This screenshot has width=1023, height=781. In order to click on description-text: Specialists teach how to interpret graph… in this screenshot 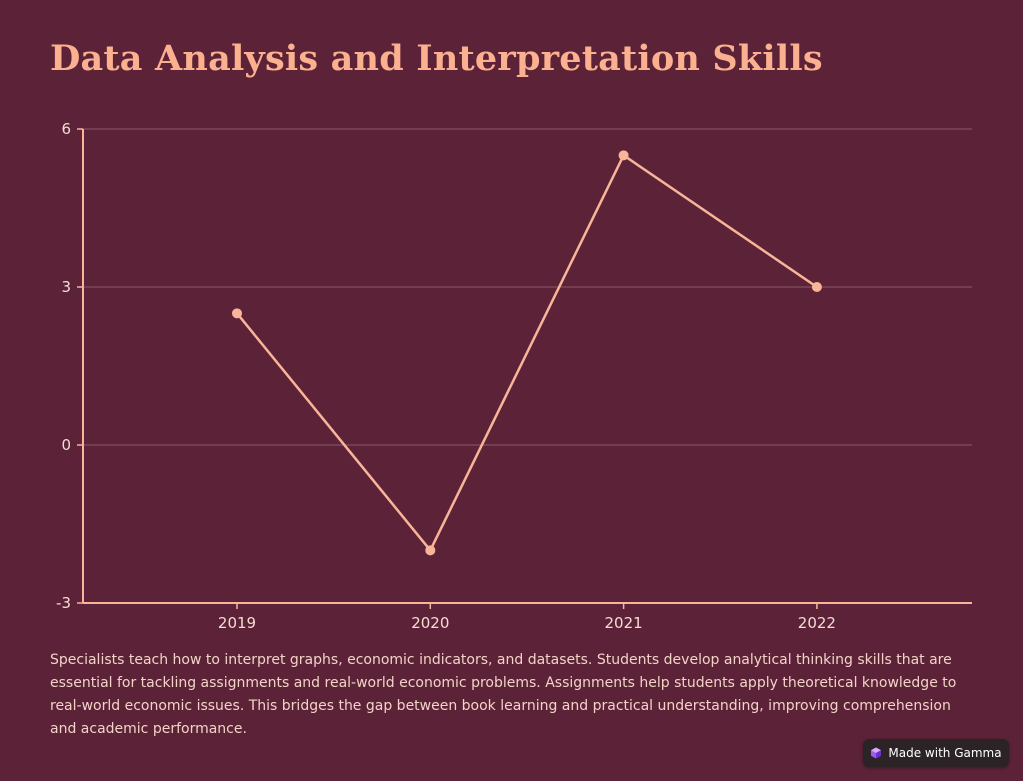, I will do `click(503, 694)`.